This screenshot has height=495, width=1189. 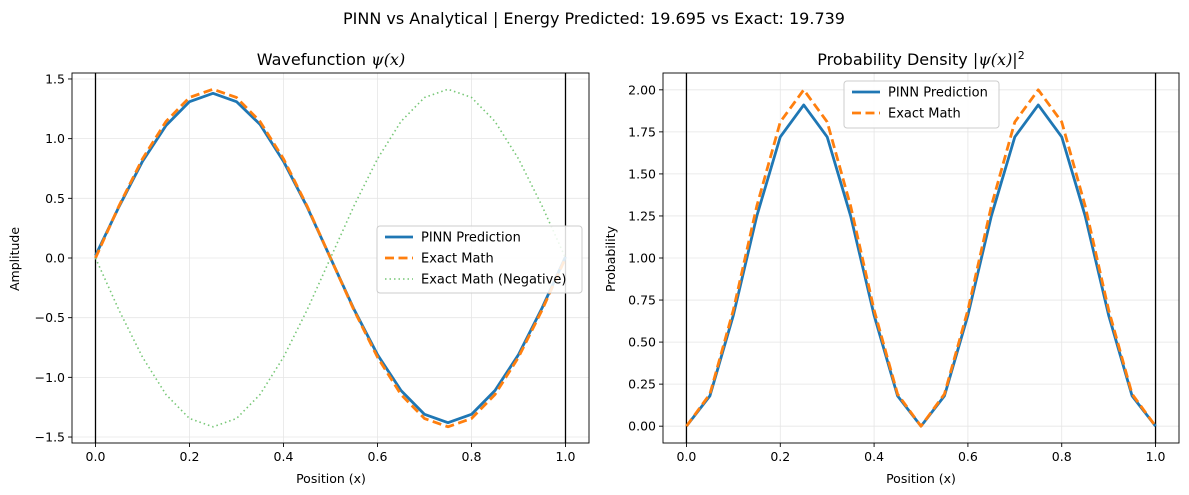 What do you see at coordinates (55, 198) in the screenshot?
I see `wavefunction-y-tick-label: 0.5` at bounding box center [55, 198].